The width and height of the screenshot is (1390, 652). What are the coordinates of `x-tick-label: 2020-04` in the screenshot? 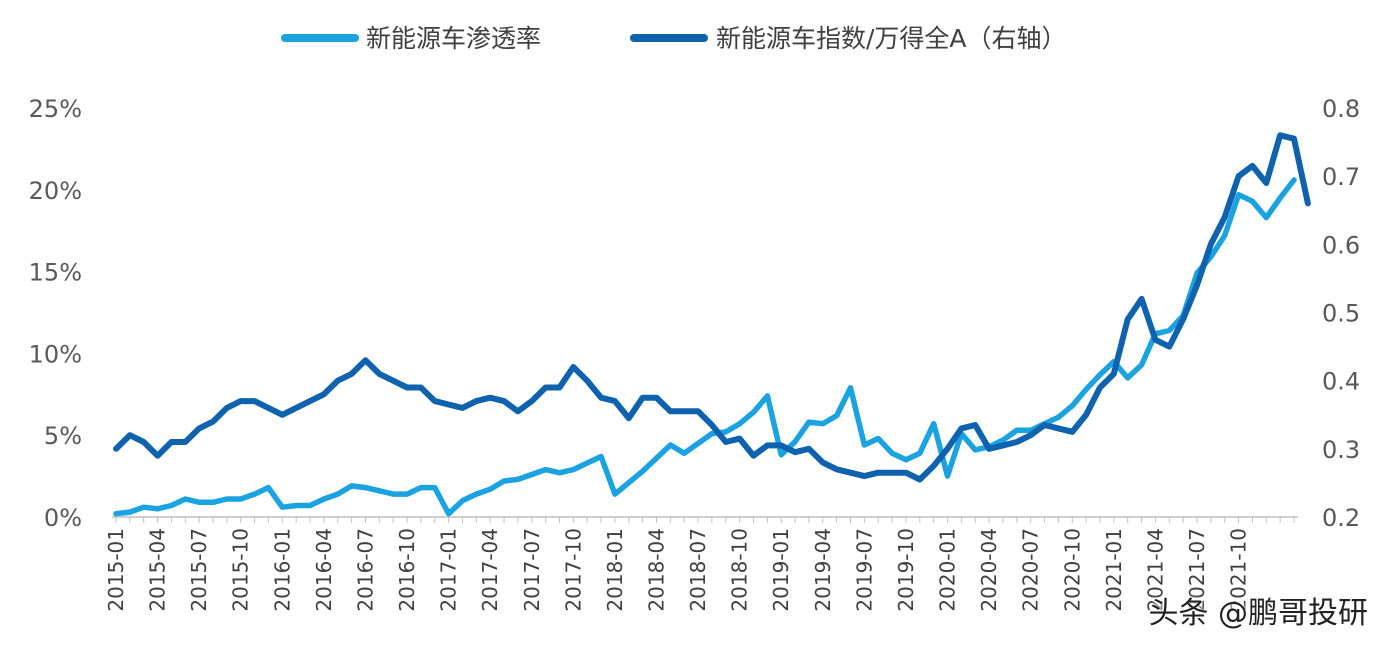 It's located at (989, 570).